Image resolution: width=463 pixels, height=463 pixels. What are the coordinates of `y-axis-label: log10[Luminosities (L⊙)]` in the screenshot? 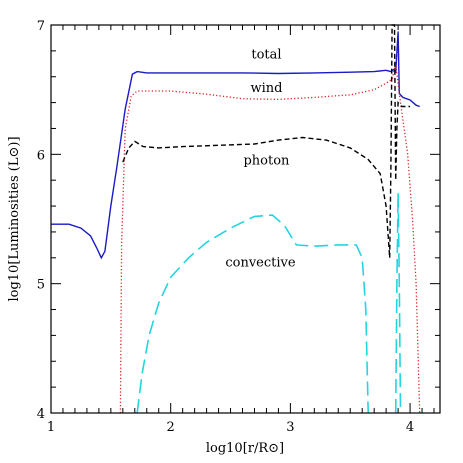 It's located at (14, 218).